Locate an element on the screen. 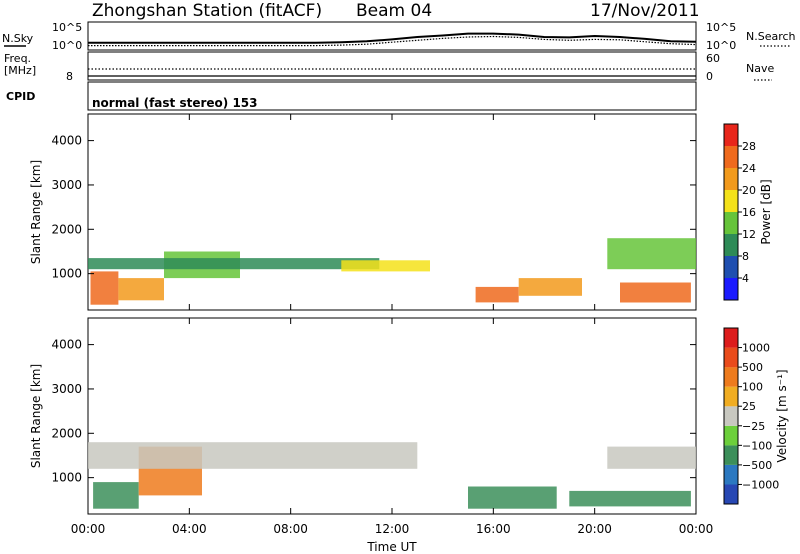 The height and width of the screenshot is (554, 800). xtick-label-7: 00:00 is located at coordinates (696, 529).